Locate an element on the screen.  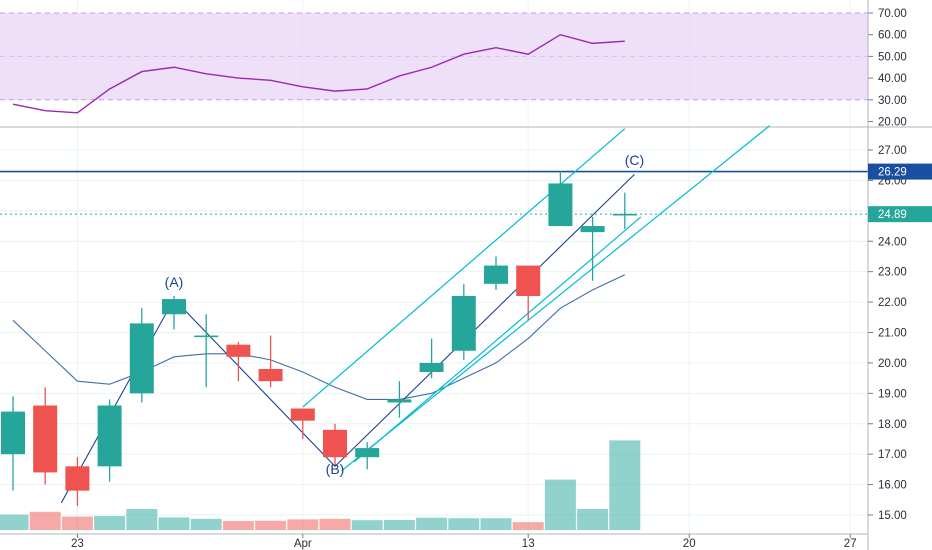
time-axis: 23 Apr 13 20 27 is located at coordinates (434, 541).